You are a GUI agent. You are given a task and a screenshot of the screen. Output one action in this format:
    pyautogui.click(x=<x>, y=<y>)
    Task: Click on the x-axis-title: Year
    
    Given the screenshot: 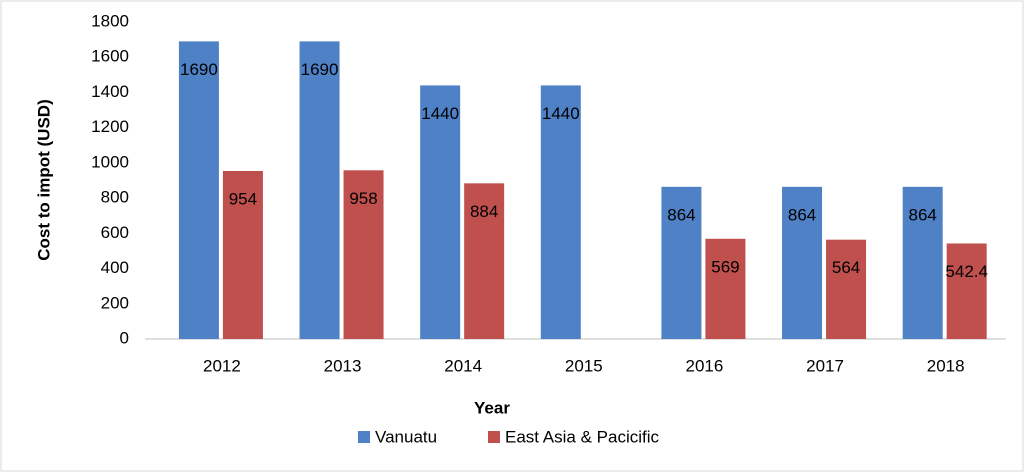 What is the action you would take?
    pyautogui.click(x=492, y=407)
    